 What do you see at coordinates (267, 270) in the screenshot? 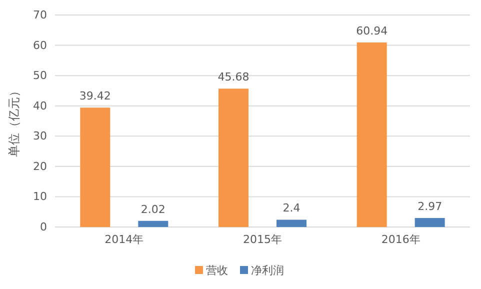
I see `legend-label: 净利润` at bounding box center [267, 270].